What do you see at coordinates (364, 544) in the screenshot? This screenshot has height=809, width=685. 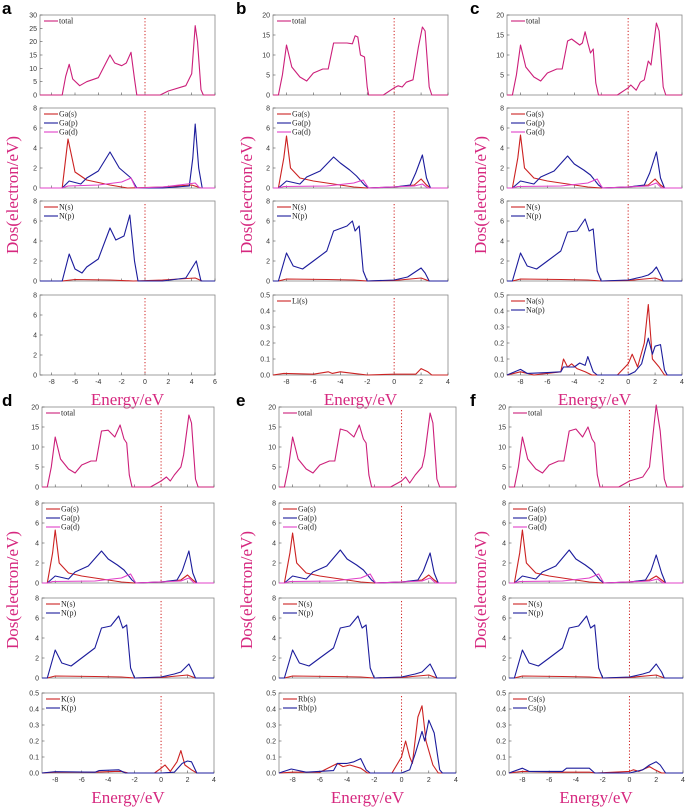 I see `subplot-2: 0 2 4 6 8 Ga(s)Ga(p)Ga(d)` at bounding box center [364, 544].